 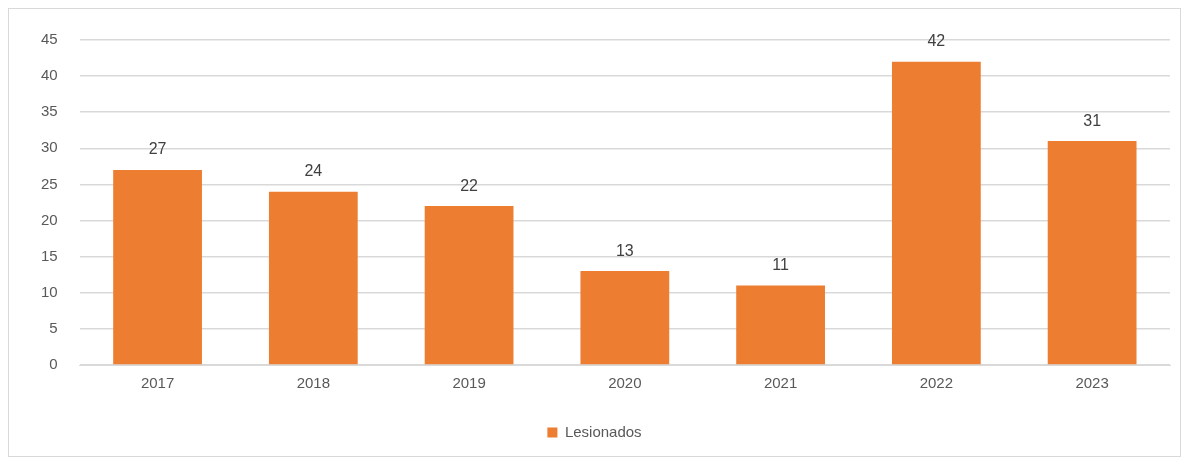 What do you see at coordinates (49, 75) in the screenshot?
I see `y-tick-label: 40` at bounding box center [49, 75].